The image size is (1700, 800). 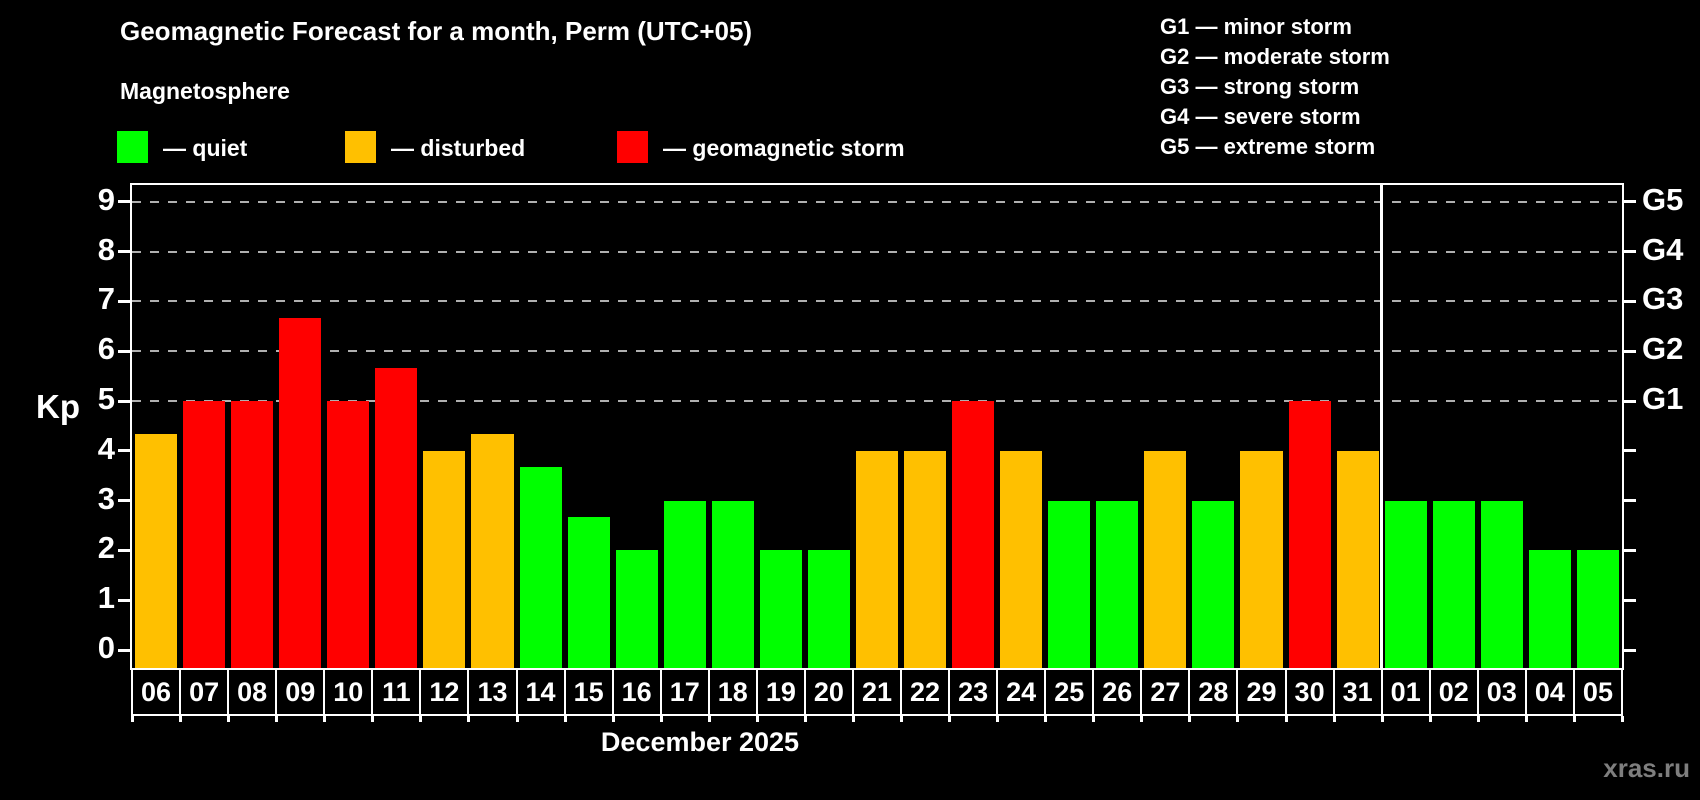 What do you see at coordinates (540, 692) in the screenshot?
I see `date-box-14: 14` at bounding box center [540, 692].